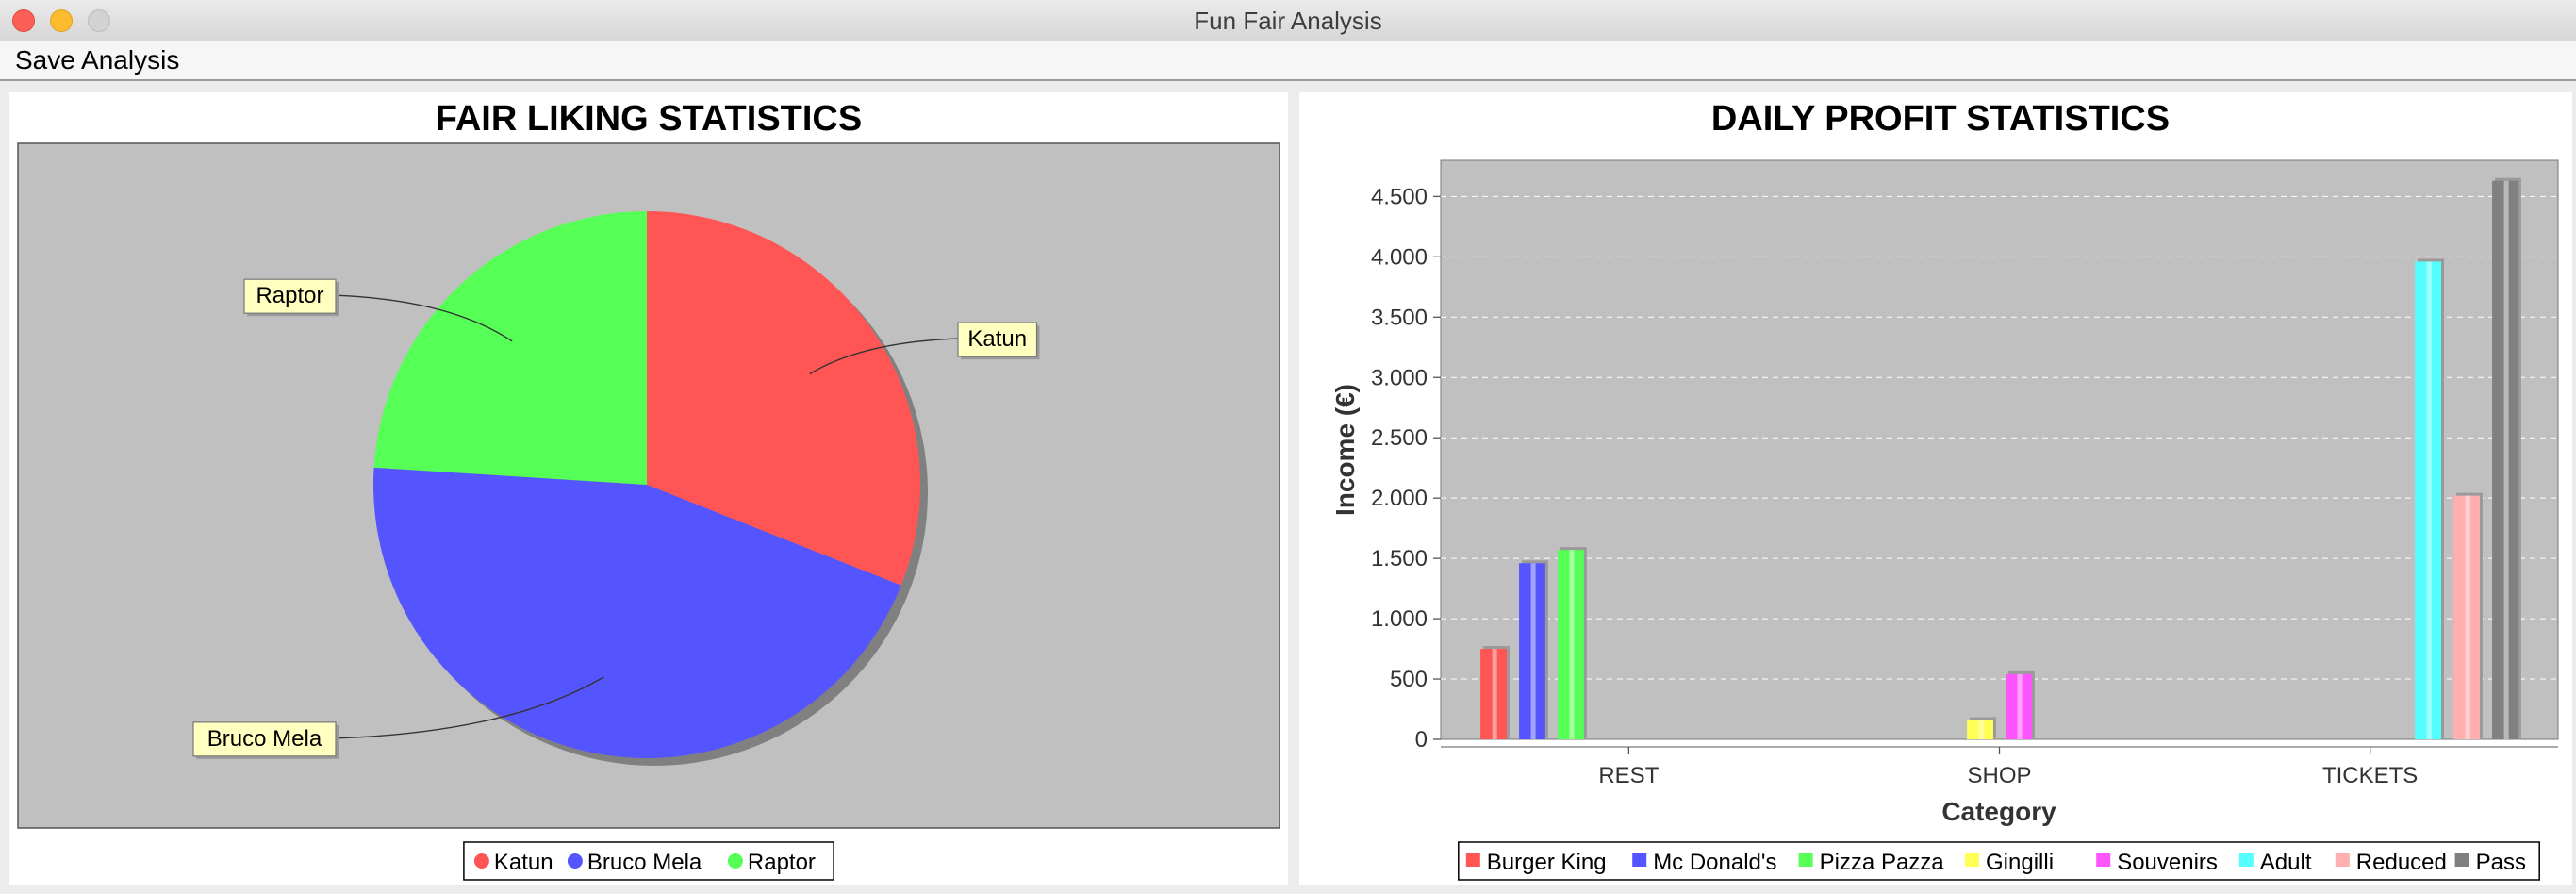  I want to click on pie-label-text: Raptor, so click(289, 296).